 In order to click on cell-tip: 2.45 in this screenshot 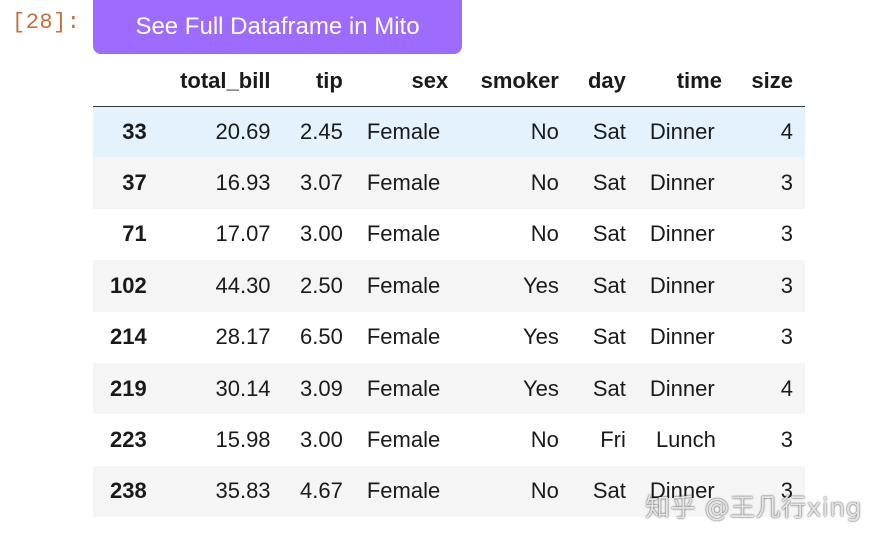, I will do `click(321, 131)`.